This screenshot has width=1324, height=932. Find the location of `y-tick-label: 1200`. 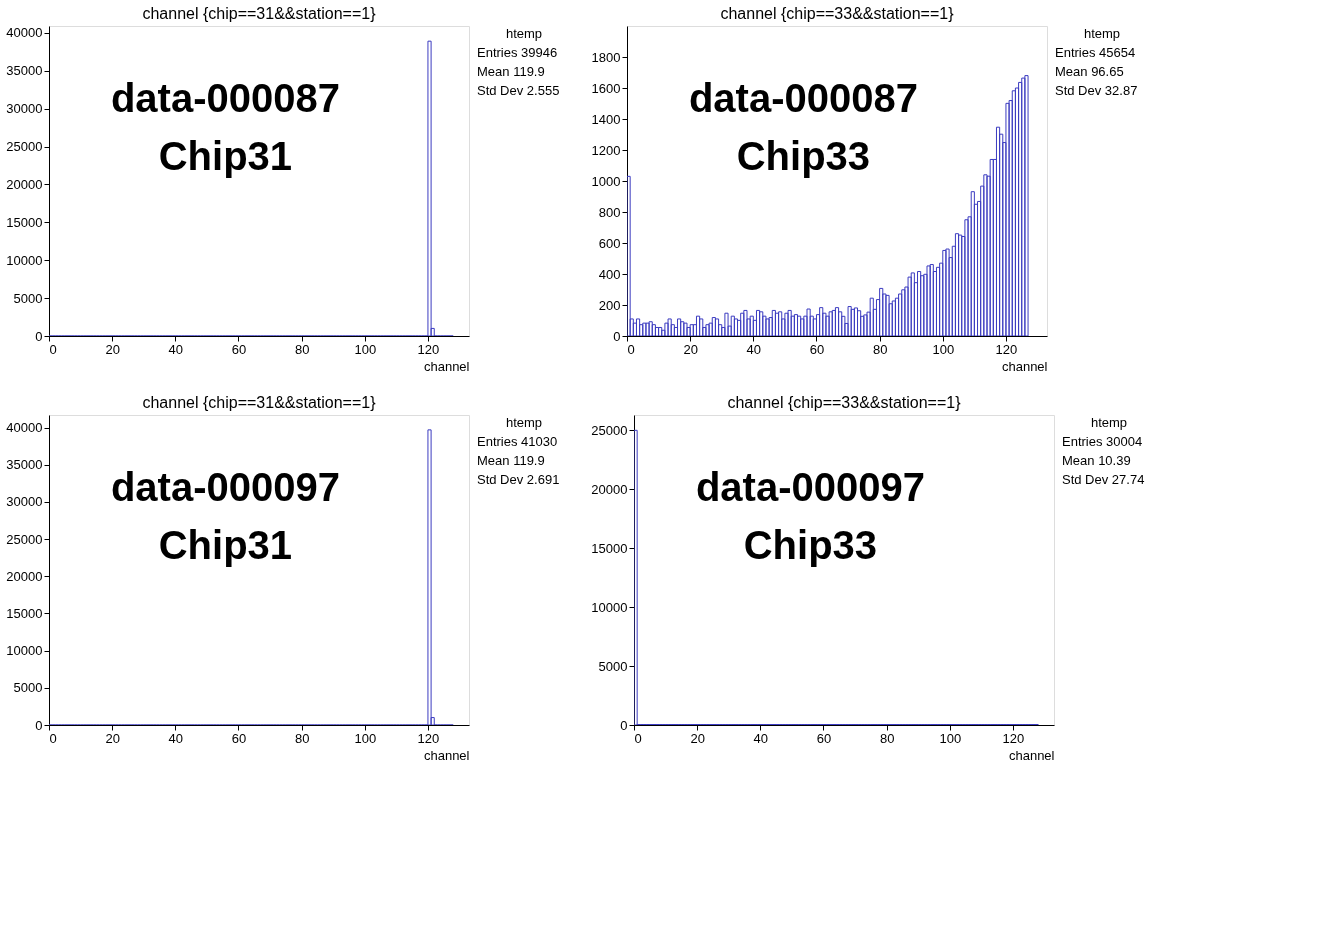

y-tick-label: 1200 is located at coordinates (606, 150).